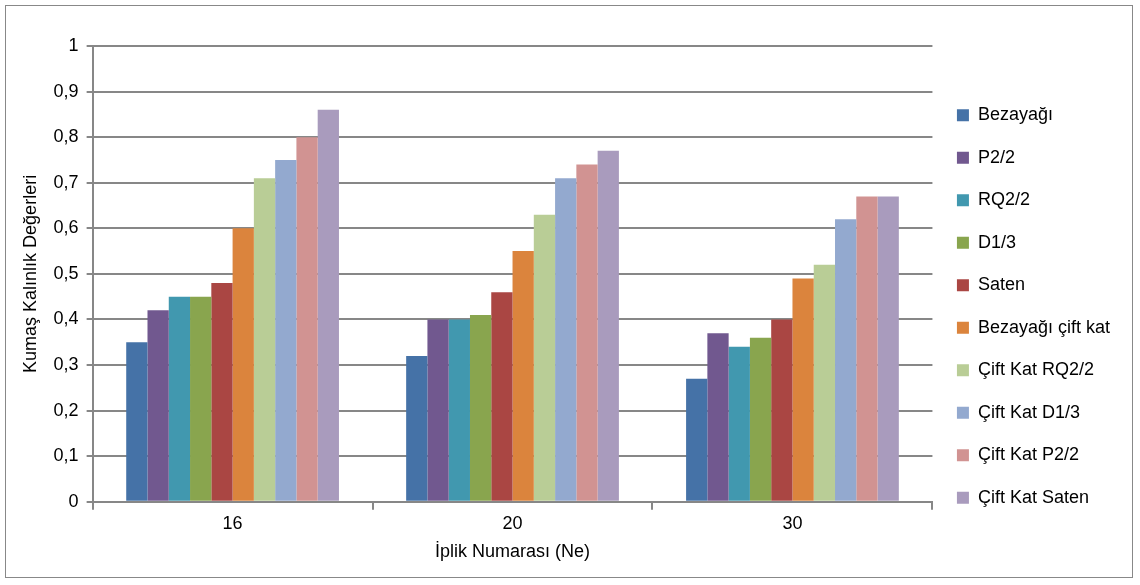 This screenshot has width=1140, height=585. What do you see at coordinates (512, 522) in the screenshot?
I see `x-tick-label: 20` at bounding box center [512, 522].